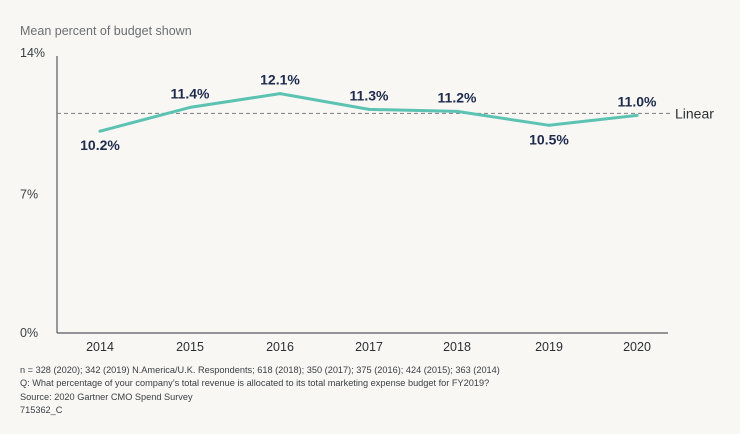 This screenshot has width=740, height=434. What do you see at coordinates (637, 347) in the screenshot?
I see `x-tick-label: 2020` at bounding box center [637, 347].